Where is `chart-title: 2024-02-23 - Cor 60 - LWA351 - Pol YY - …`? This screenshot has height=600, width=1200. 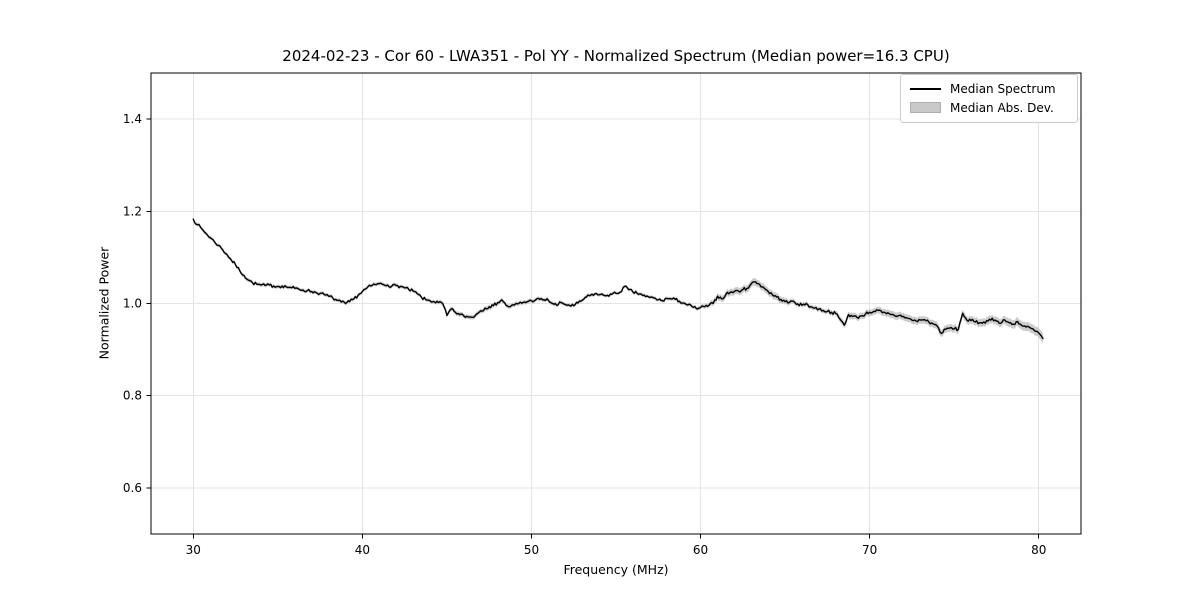 chart-title: 2024-02-23 - Cor 60 - LWA351 - Pol YY - … is located at coordinates (616, 56).